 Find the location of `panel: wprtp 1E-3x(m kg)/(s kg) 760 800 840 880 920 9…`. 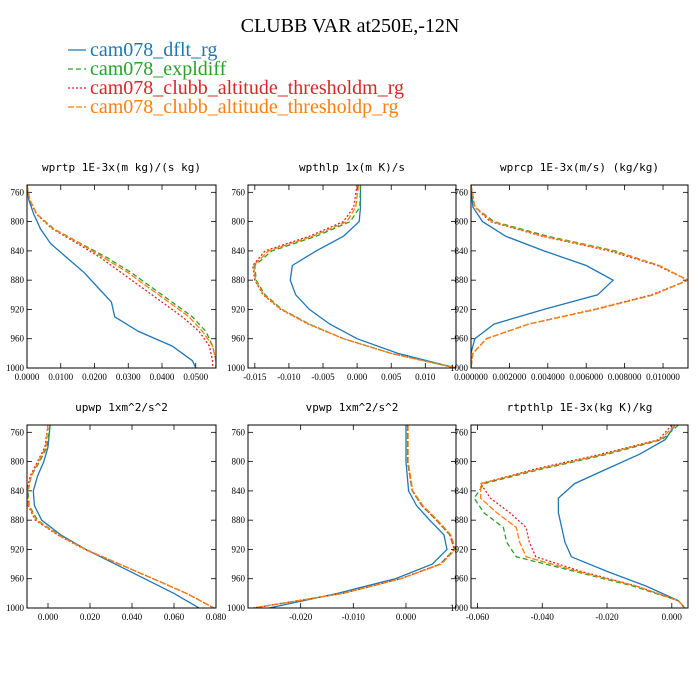

panel: wprtp 1E-3x(m kg)/(s kg) 760 800 840 880 920 9… is located at coordinates (111, 271).